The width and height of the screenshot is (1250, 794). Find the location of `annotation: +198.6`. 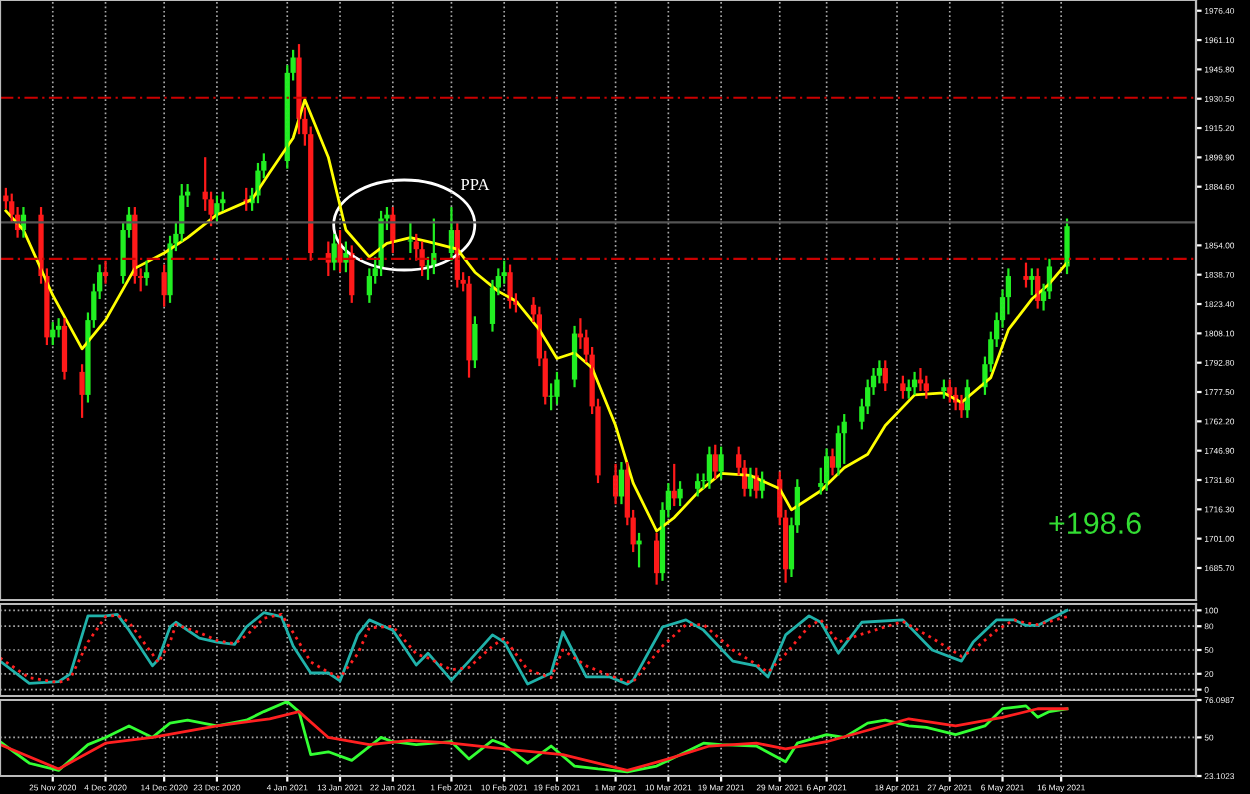

annotation: +198.6 is located at coordinates (1095, 523).